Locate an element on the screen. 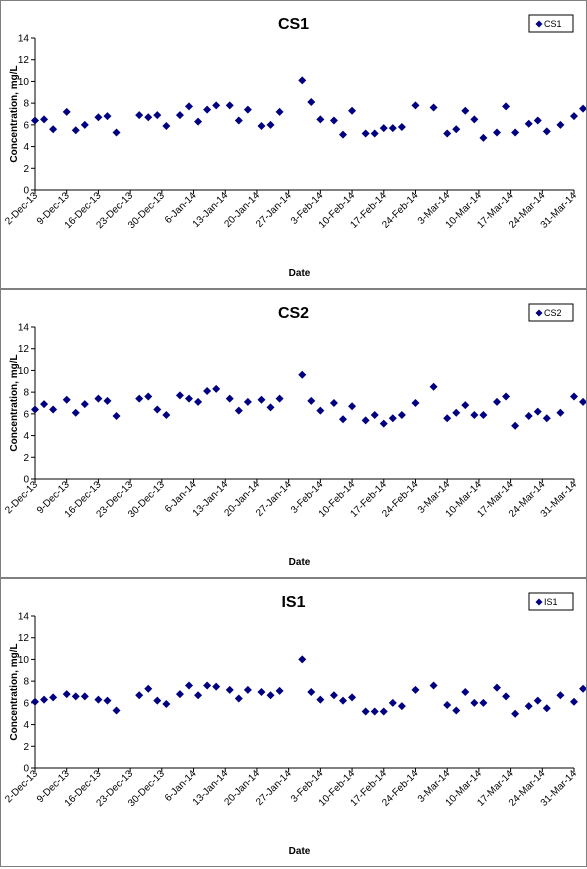 The width and height of the screenshot is (587, 869). y-axis-title: Concentration, mg/L is located at coordinates (14, 113).